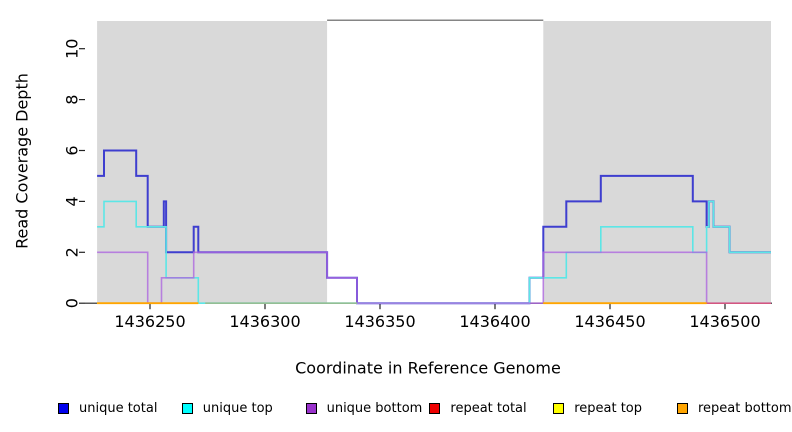 The width and height of the screenshot is (792, 432). I want to click on legend-item-repeat-bottom: repeat bottom, so click(734, 408).